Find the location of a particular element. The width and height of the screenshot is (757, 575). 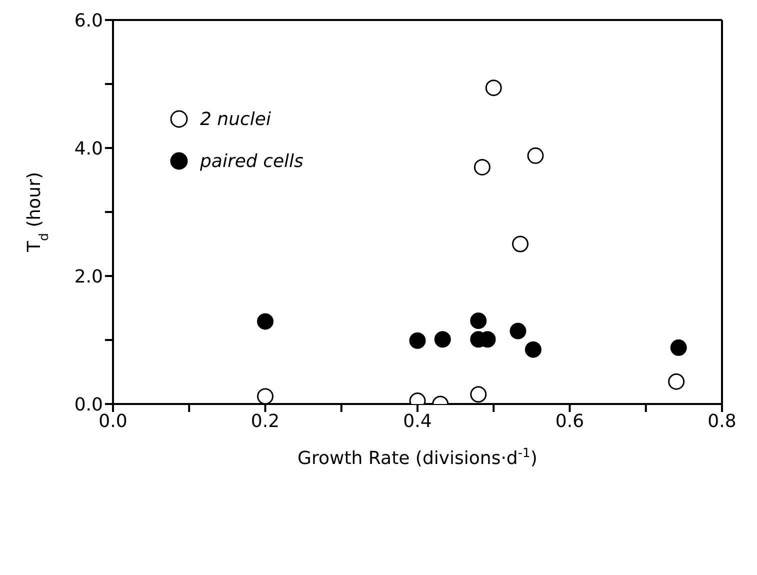

x-tick-label: 0.4 is located at coordinates (417, 421).